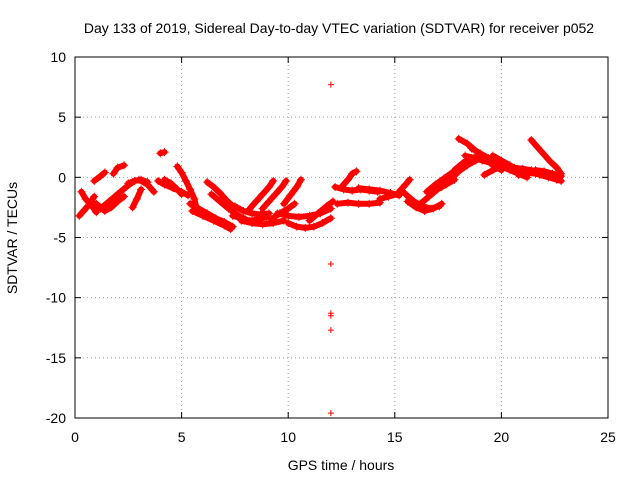 Image resolution: width=640 pixels, height=480 pixels. What do you see at coordinates (502, 437) in the screenshot?
I see `x-tick-label: 20` at bounding box center [502, 437].